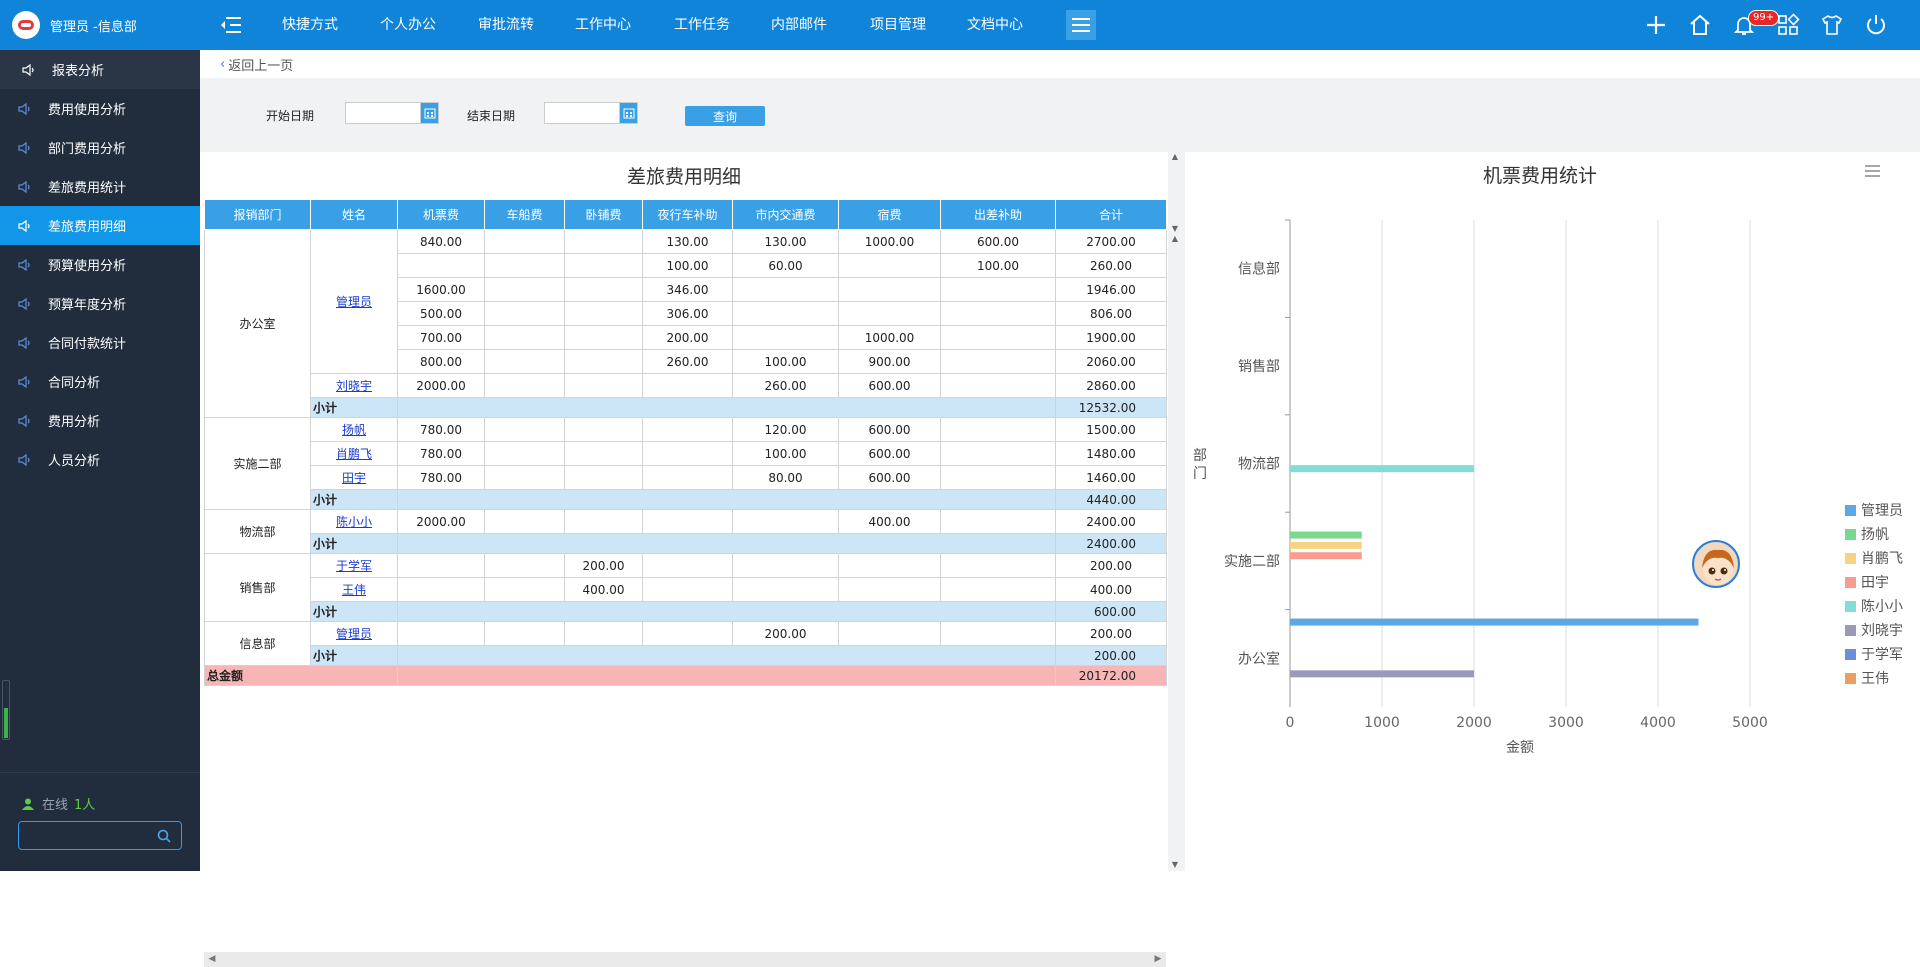  What do you see at coordinates (506, 25) in the screenshot?
I see `nav-link-2: 审批流转` at bounding box center [506, 25].